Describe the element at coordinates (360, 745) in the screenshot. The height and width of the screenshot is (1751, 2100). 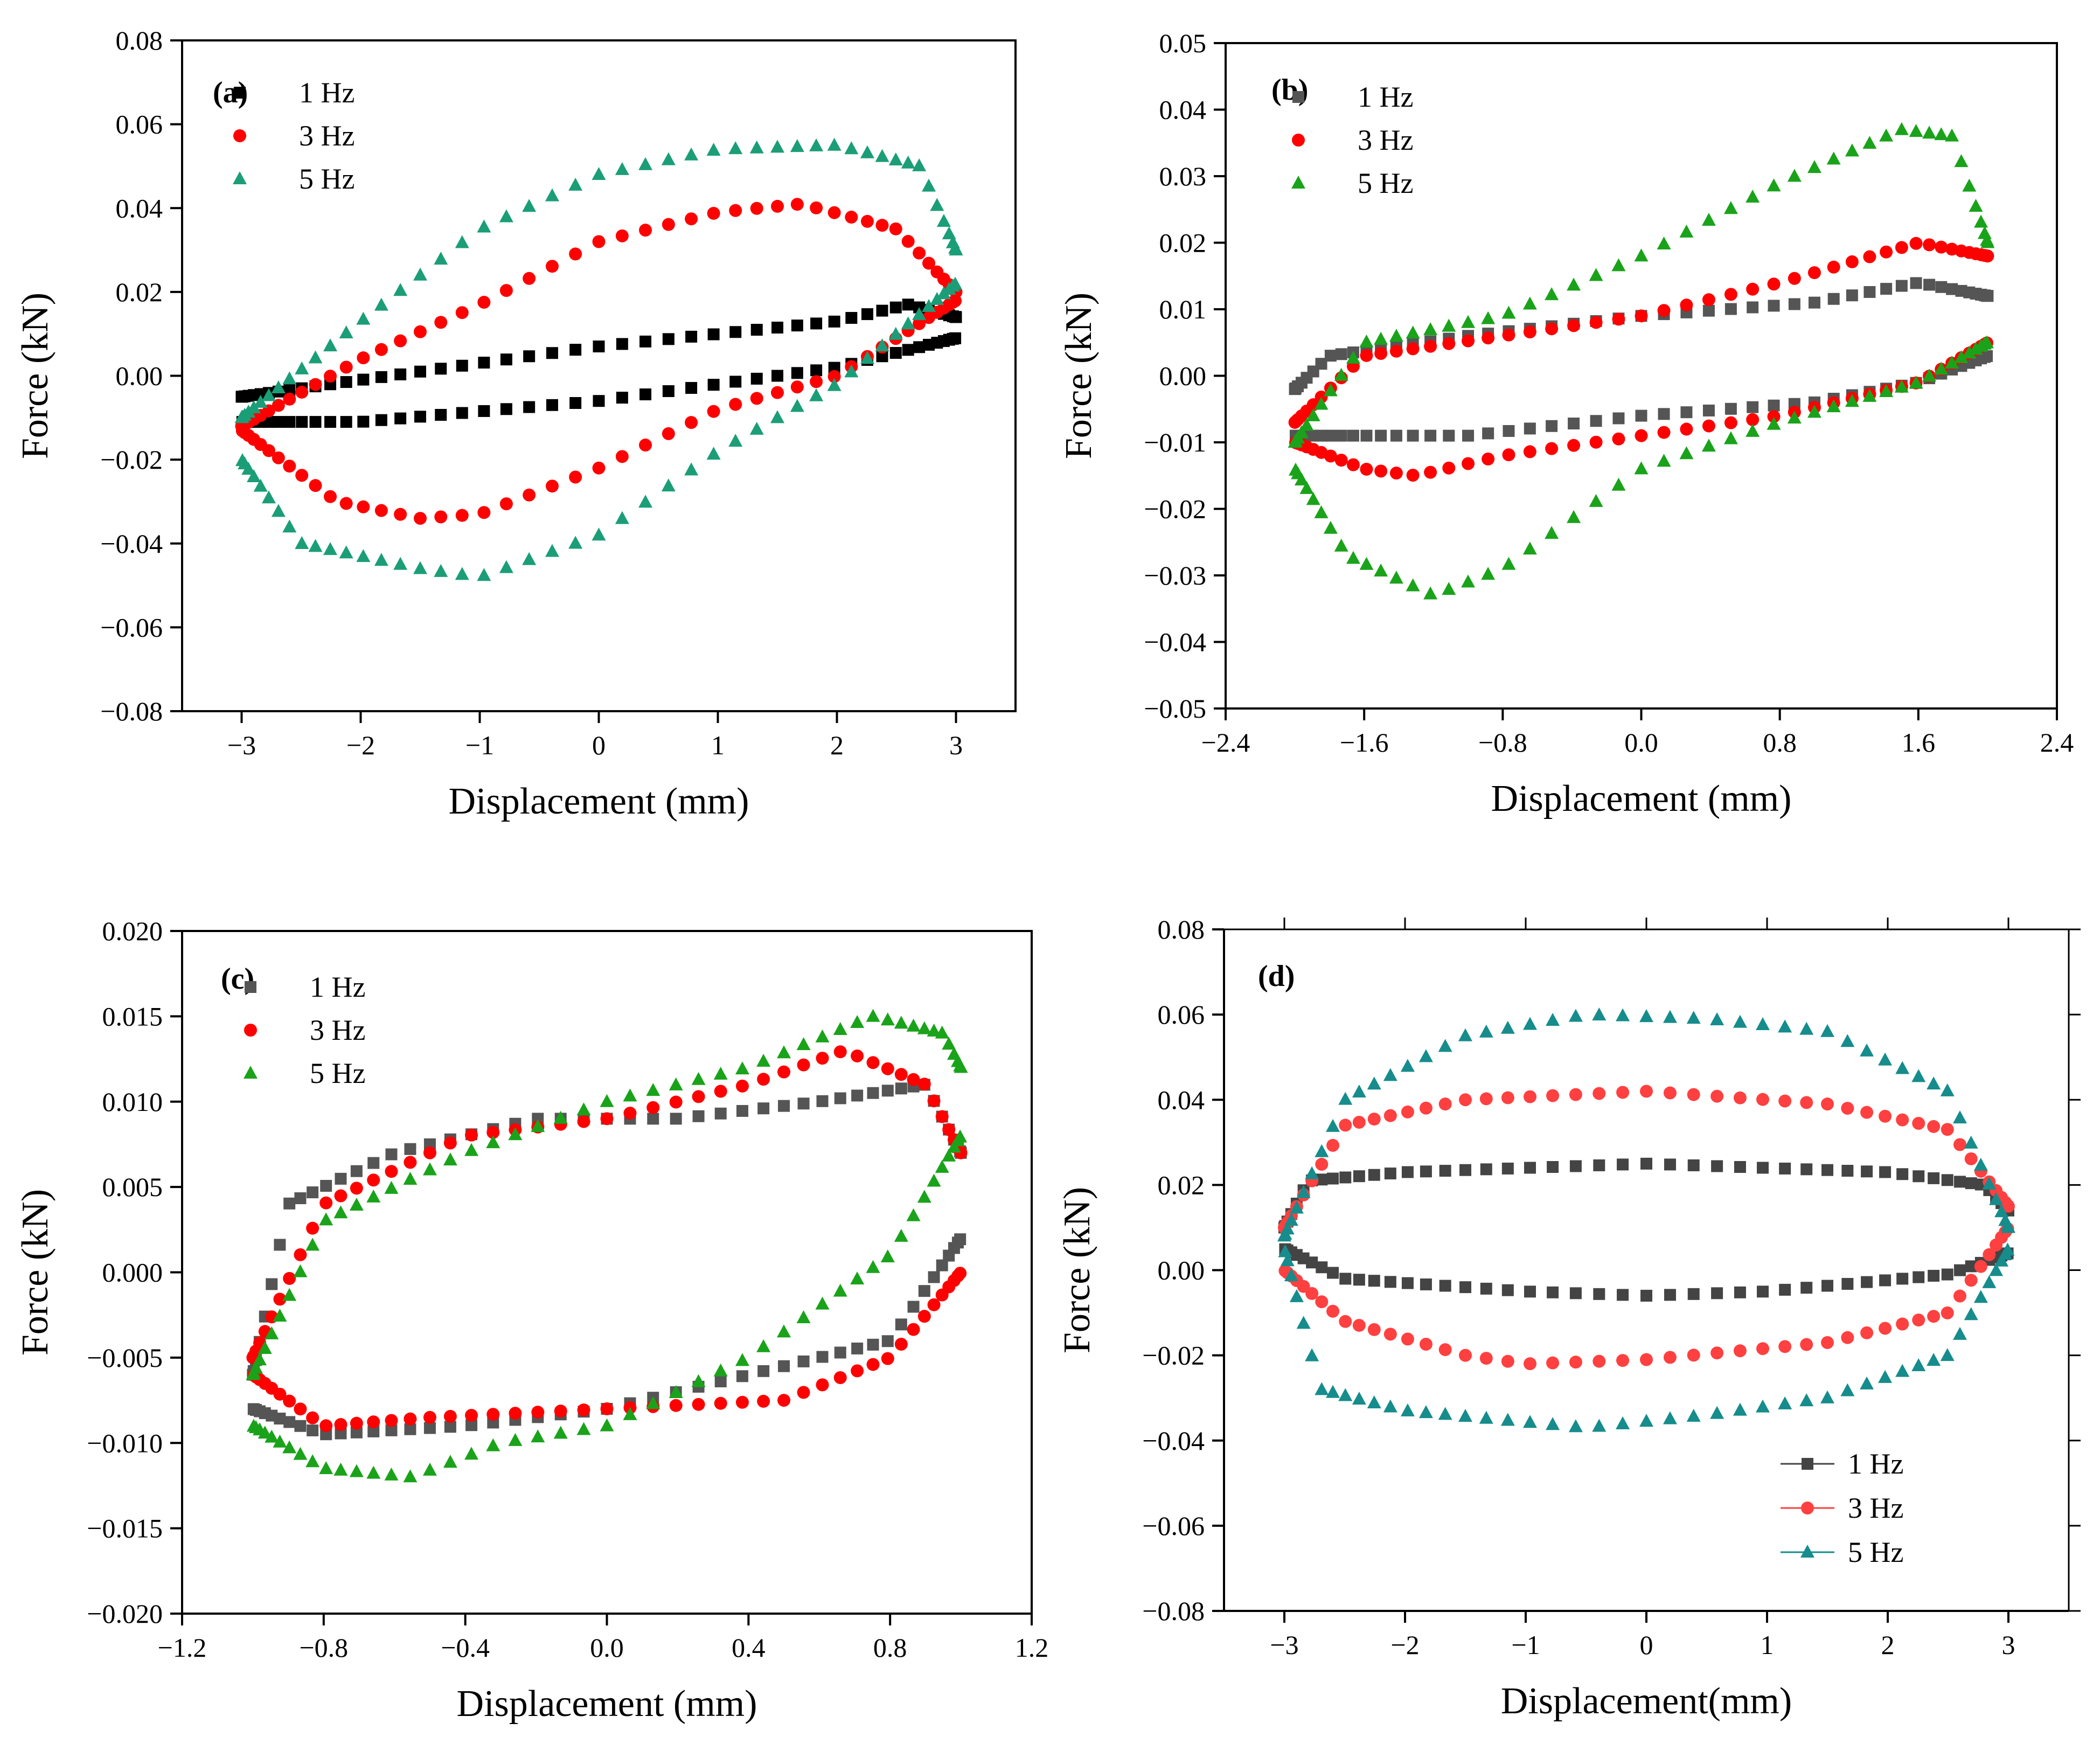
I see `x-tick-label: −2` at that location.